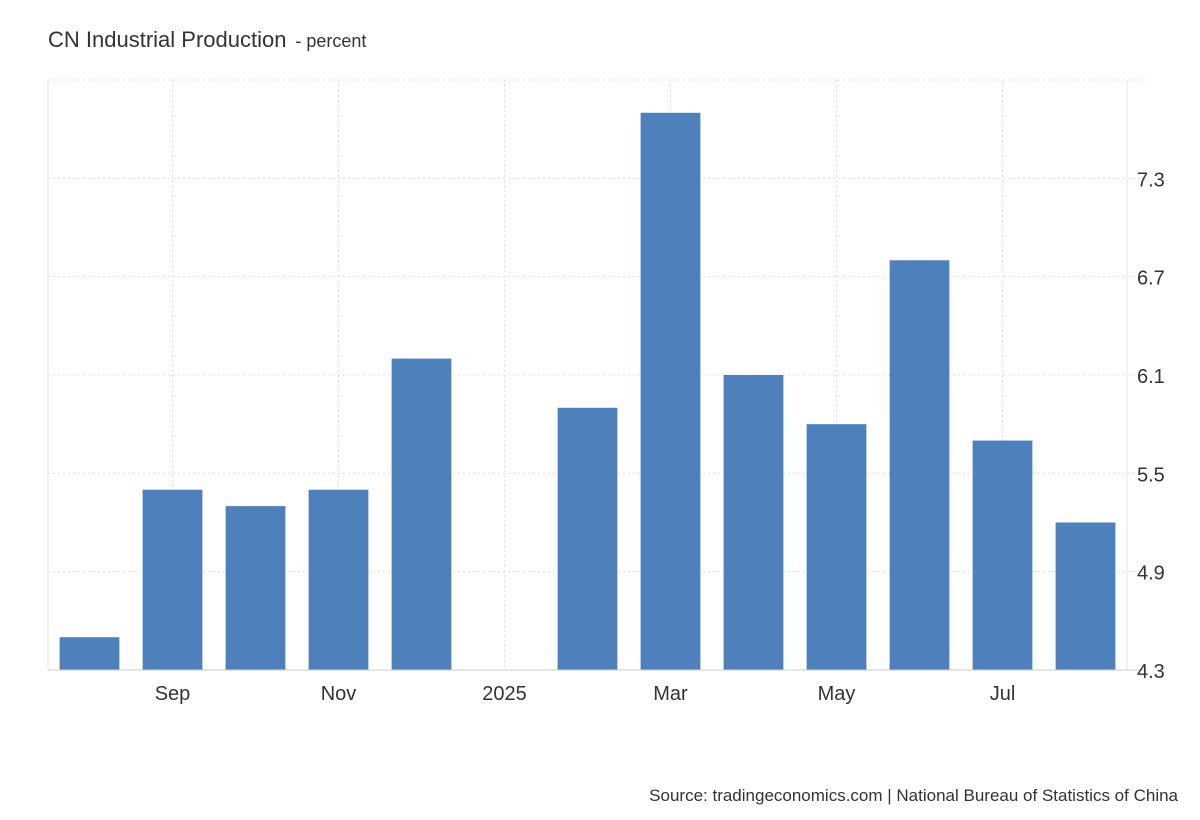 This screenshot has width=1200, height=820. What do you see at coordinates (1151, 574) in the screenshot?
I see `y-tick-label: 4.9` at bounding box center [1151, 574].